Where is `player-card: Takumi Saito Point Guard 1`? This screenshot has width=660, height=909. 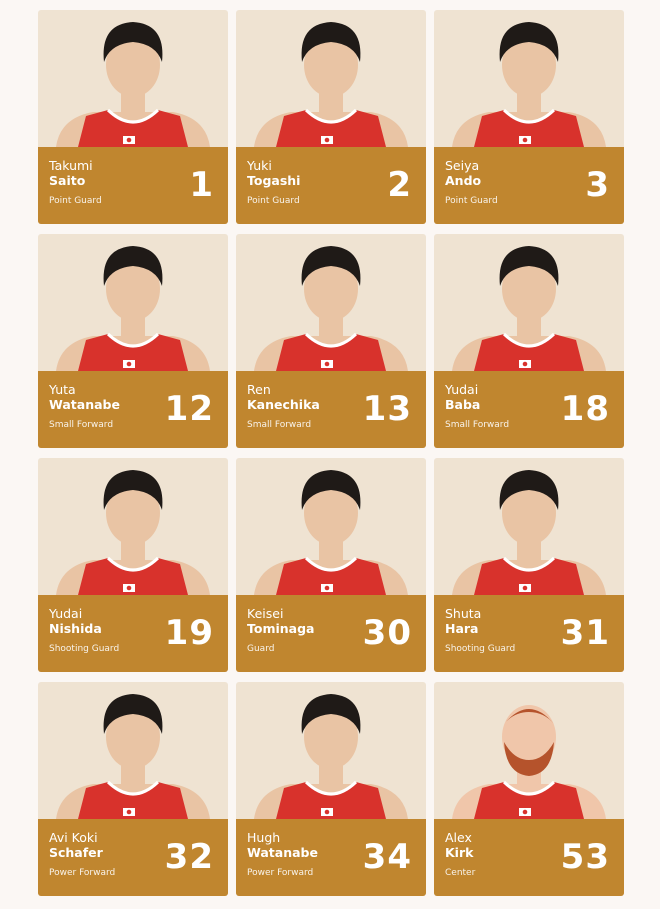 player-card: Takumi Saito Point Guard 1 is located at coordinates (133, 117).